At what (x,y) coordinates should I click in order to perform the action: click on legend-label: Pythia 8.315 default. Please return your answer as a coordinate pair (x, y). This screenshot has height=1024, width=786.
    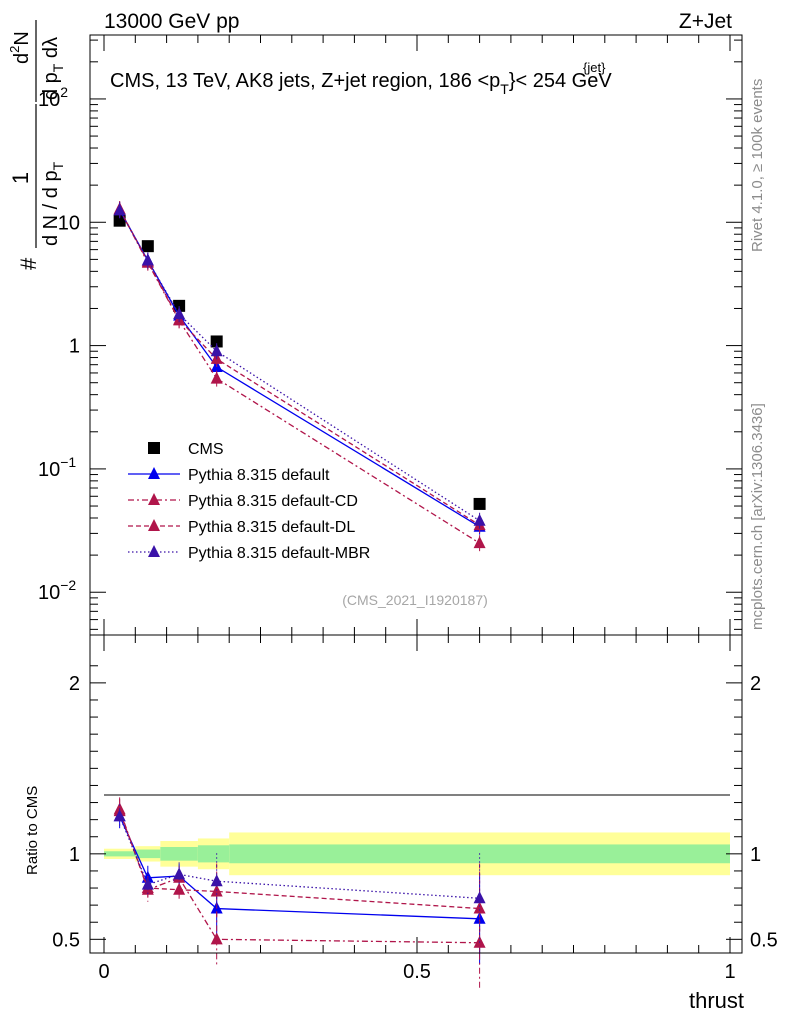
    Looking at the image, I should click on (259, 475).